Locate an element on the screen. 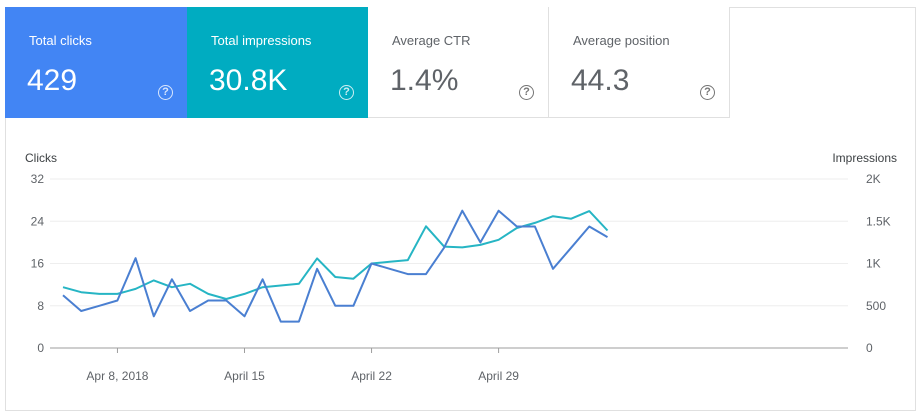  right-tick-label: 1K is located at coordinates (873, 264).